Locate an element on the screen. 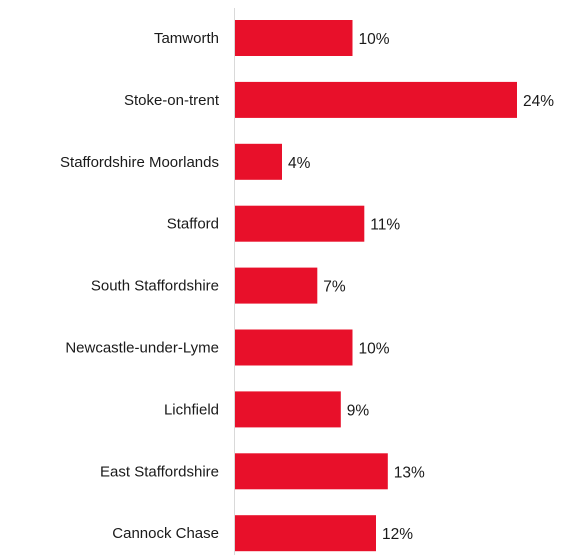  category-label: South Staffordshire is located at coordinates (155, 286).